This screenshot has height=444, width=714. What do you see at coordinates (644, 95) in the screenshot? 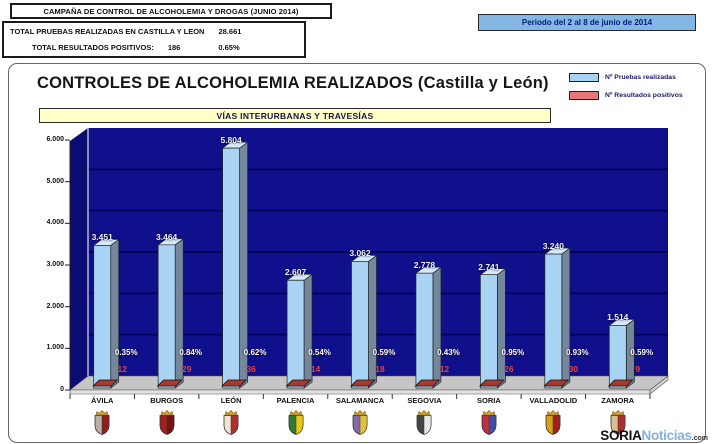
I see `legend-label-positivos: Nº Resultados positivos` at bounding box center [644, 95].